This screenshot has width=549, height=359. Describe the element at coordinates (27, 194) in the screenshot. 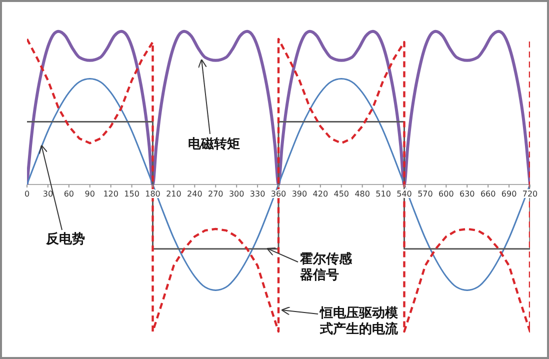

I see `x-tick-label: 0` at that location.